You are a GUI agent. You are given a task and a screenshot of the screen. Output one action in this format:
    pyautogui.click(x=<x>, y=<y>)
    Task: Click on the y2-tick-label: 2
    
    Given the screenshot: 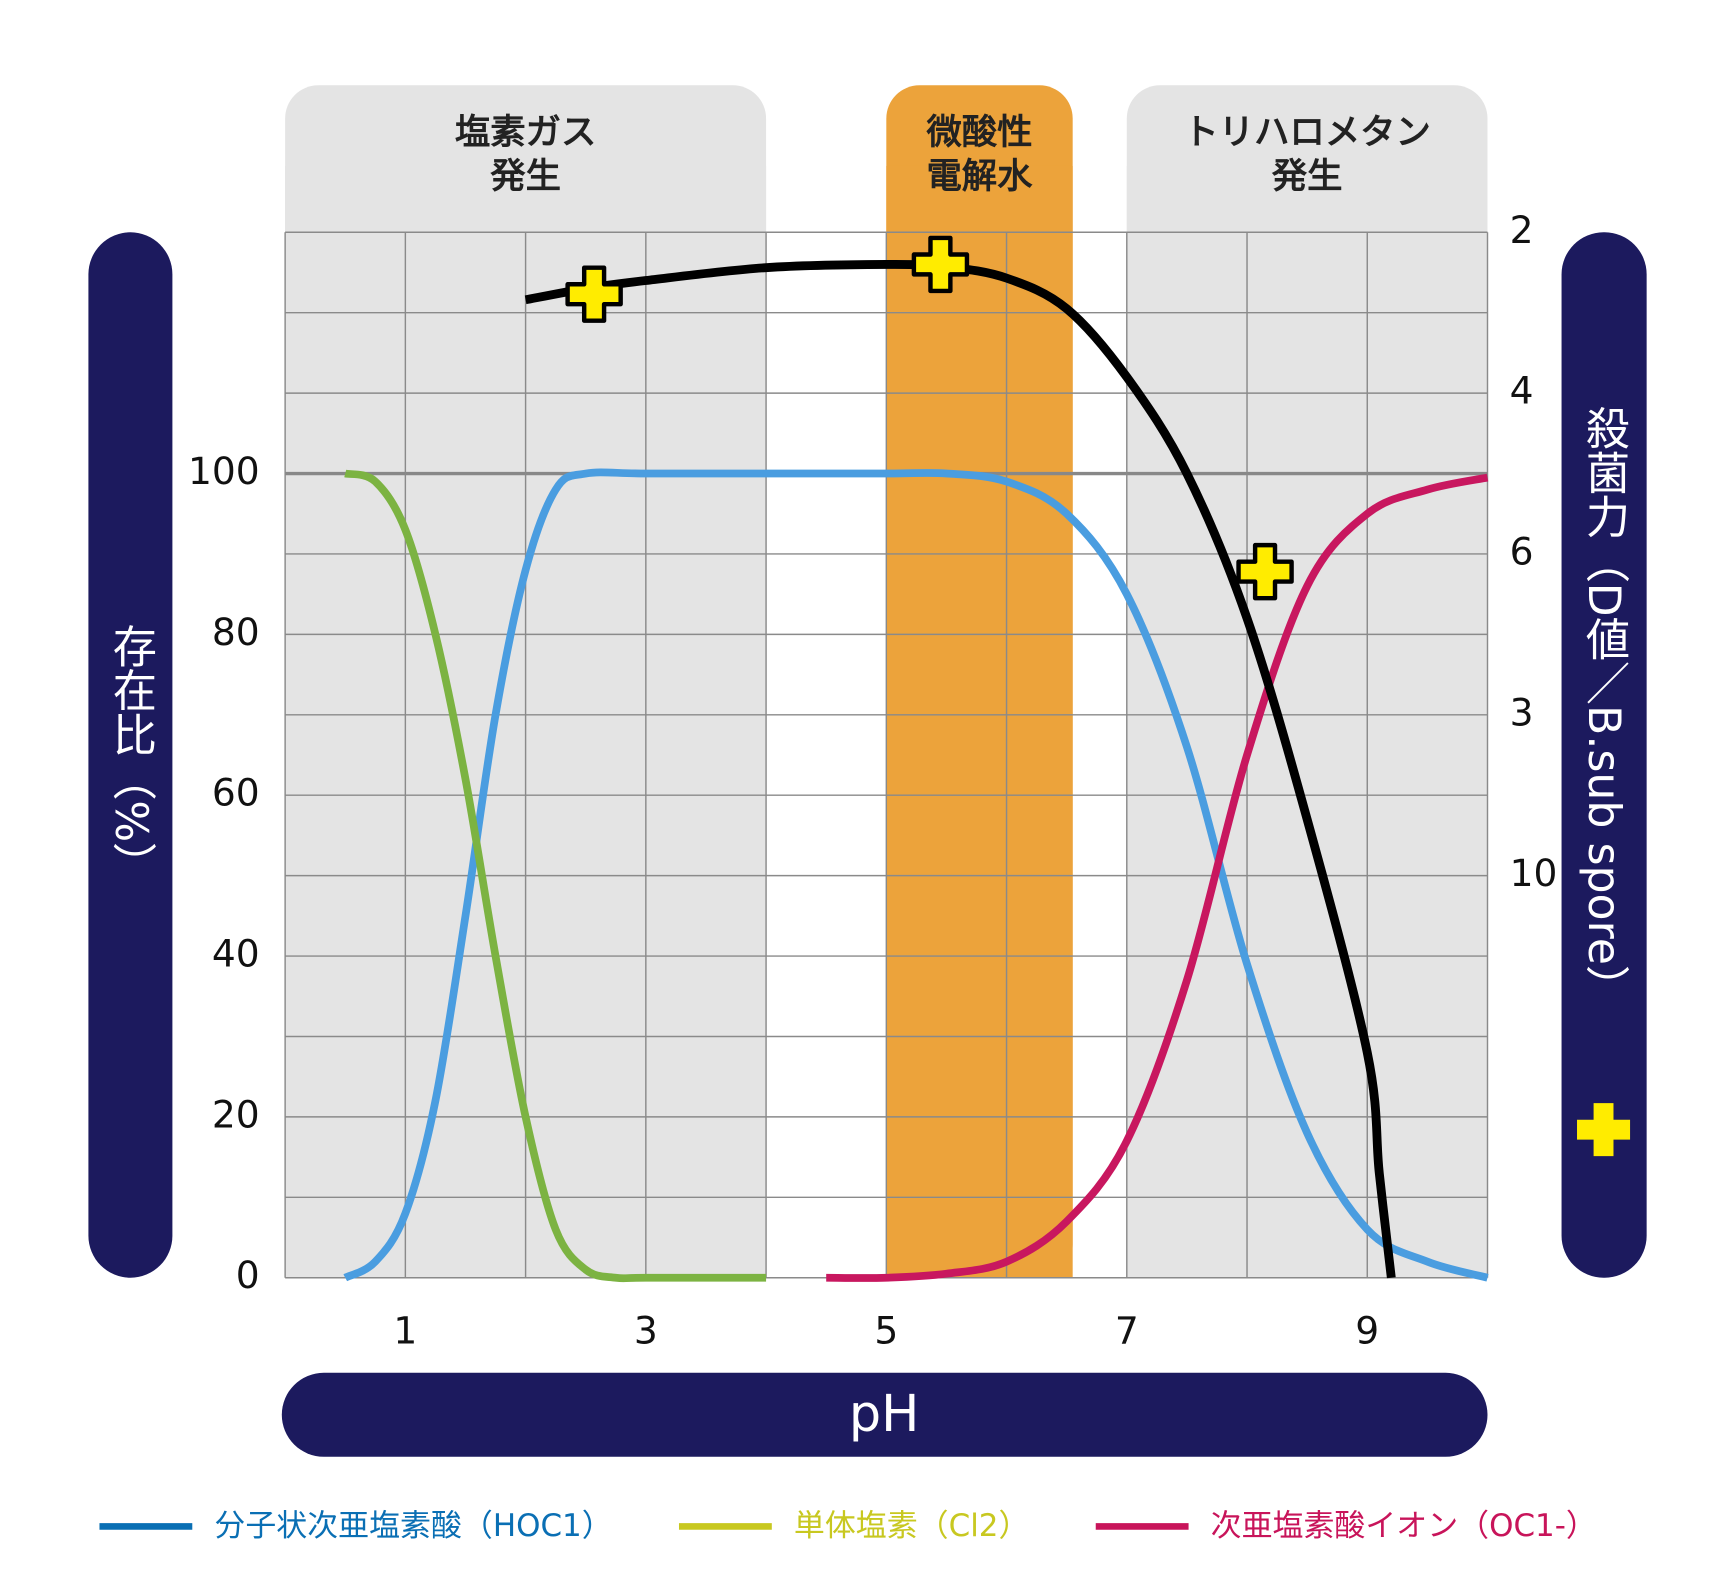 What is the action you would take?
    pyautogui.click(x=1522, y=230)
    